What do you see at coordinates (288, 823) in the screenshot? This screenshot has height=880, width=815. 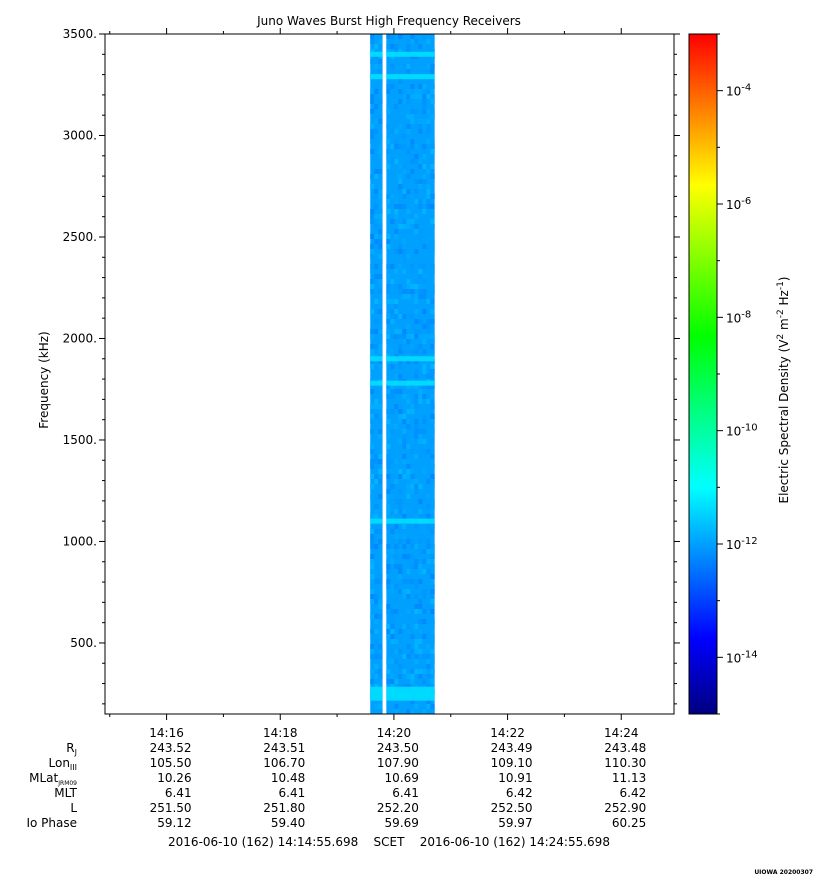 I see `ephemeris-value: 59.40` at bounding box center [288, 823].